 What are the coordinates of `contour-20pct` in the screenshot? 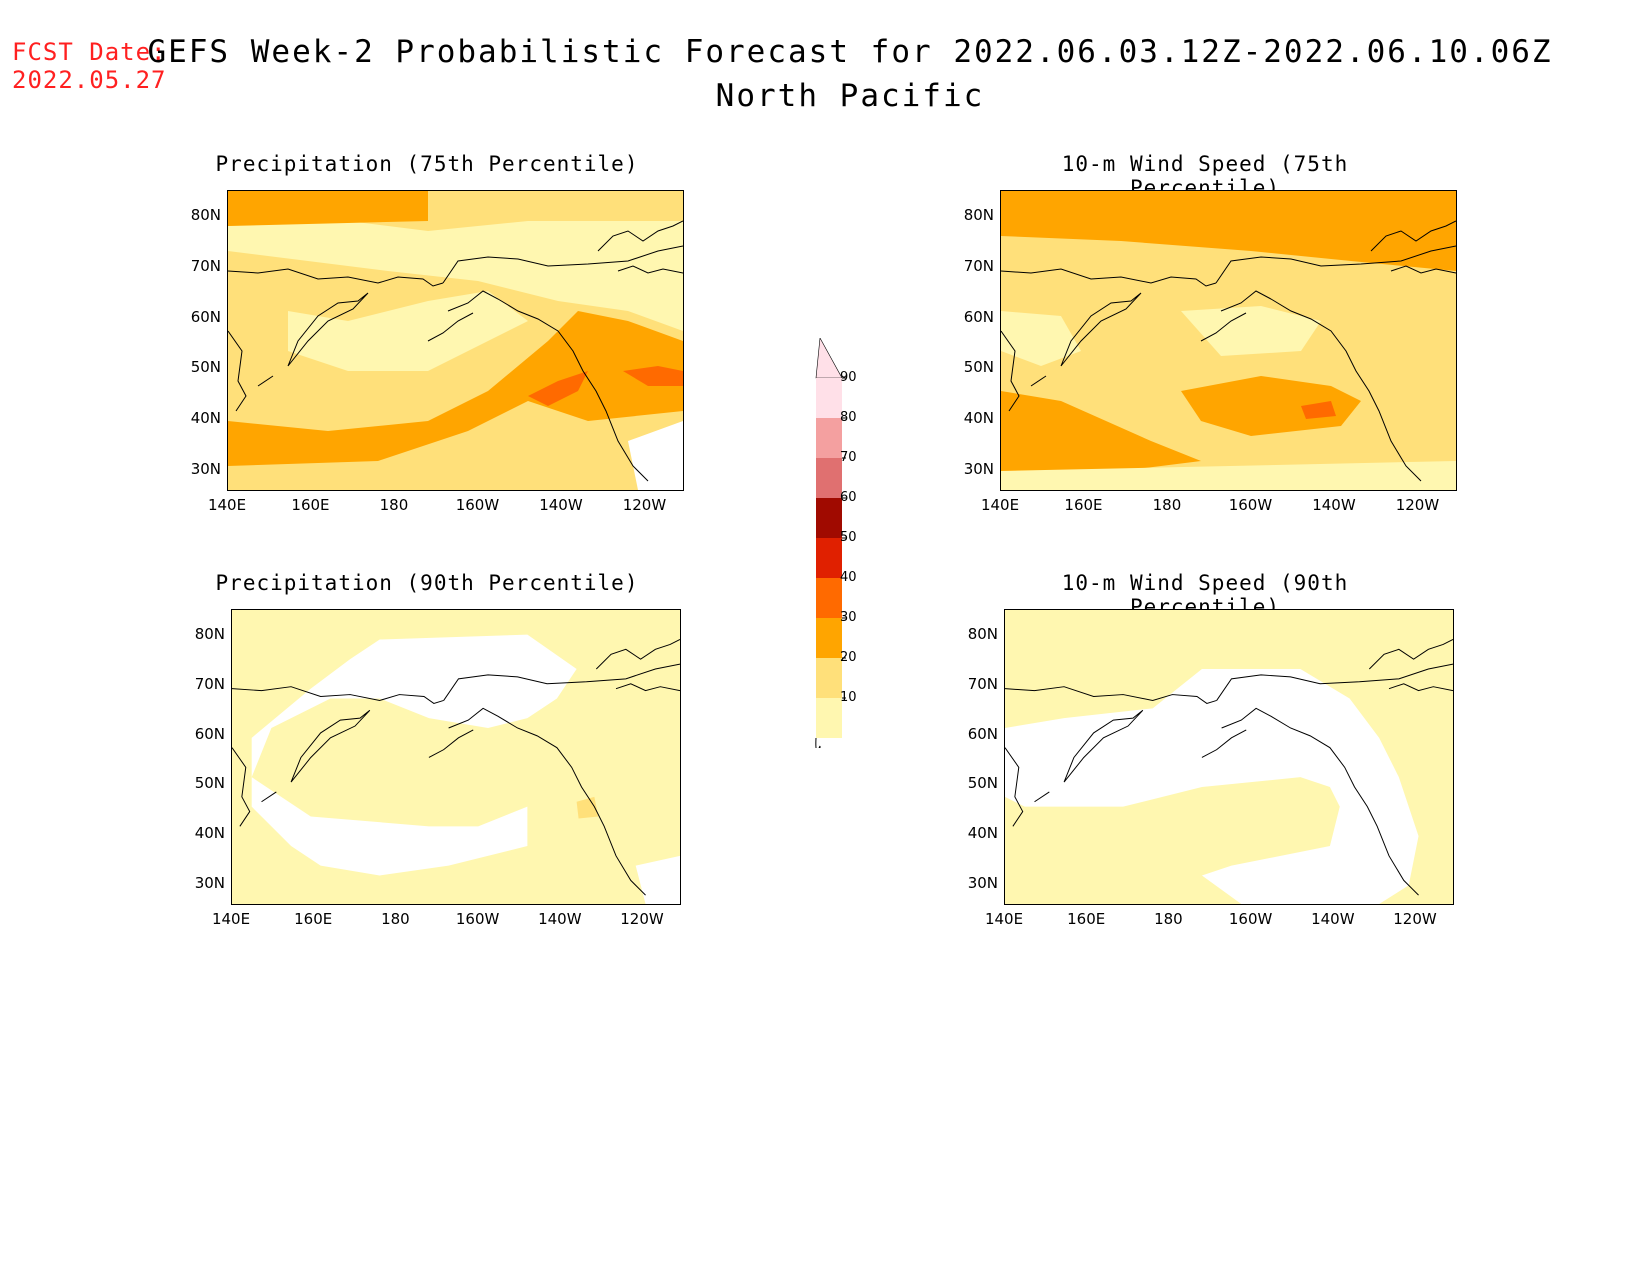 It's located at (587, 807).